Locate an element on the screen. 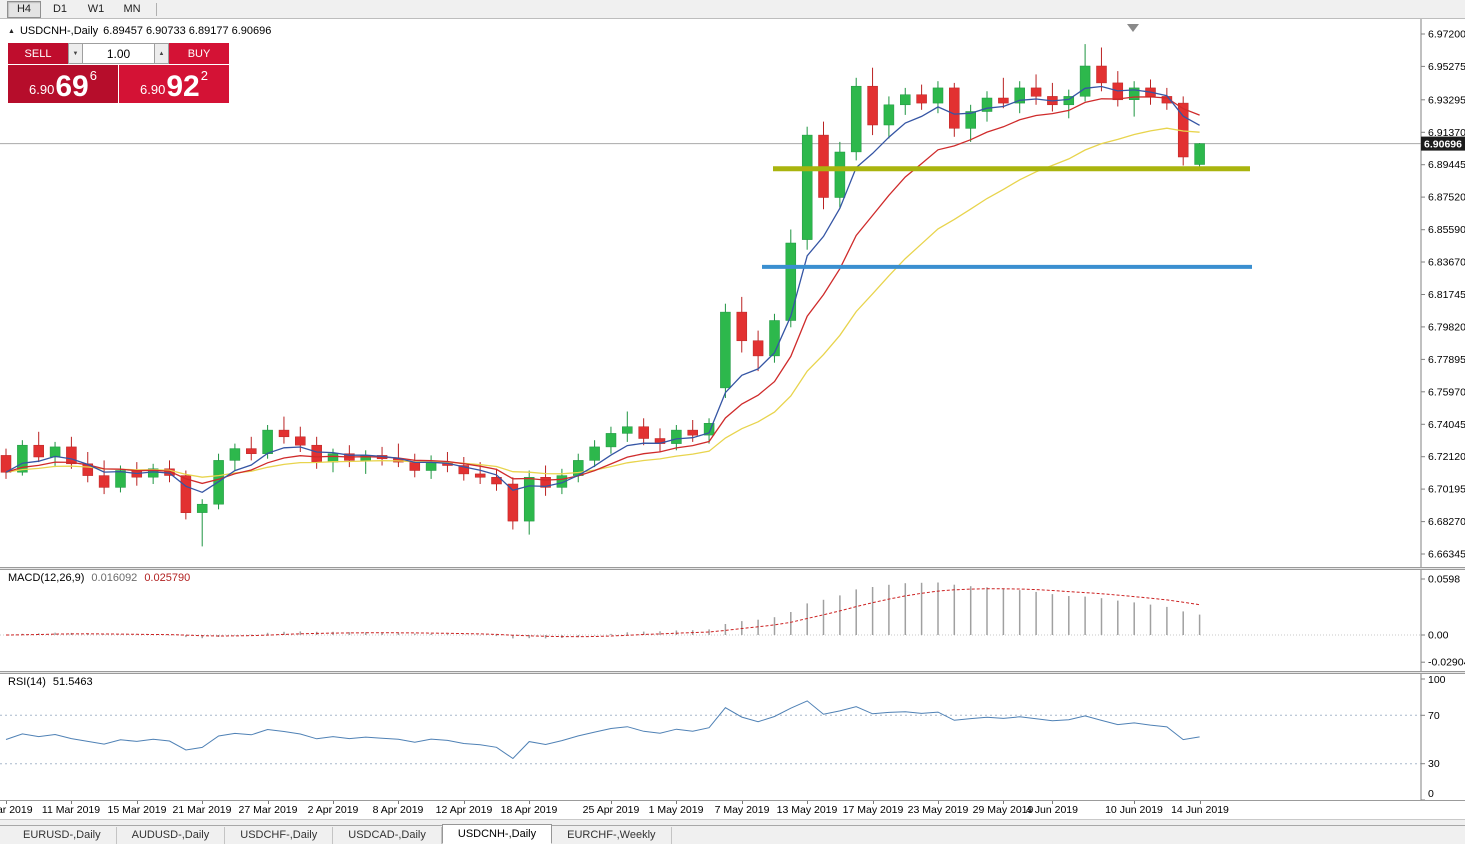  date-label: 18 Apr 2019 is located at coordinates (529, 810).